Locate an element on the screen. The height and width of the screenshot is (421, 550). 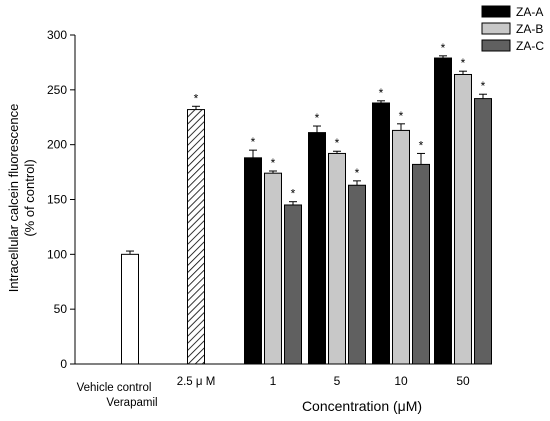
y-tick-label: 100 is located at coordinates (57, 254).